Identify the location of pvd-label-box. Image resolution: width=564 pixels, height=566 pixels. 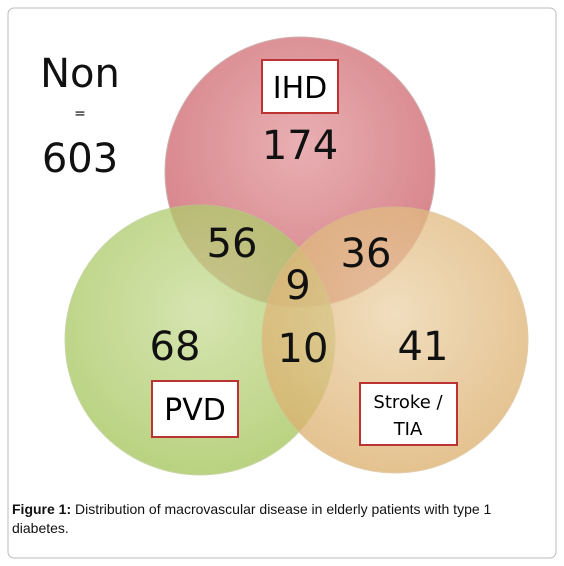
(195, 409).